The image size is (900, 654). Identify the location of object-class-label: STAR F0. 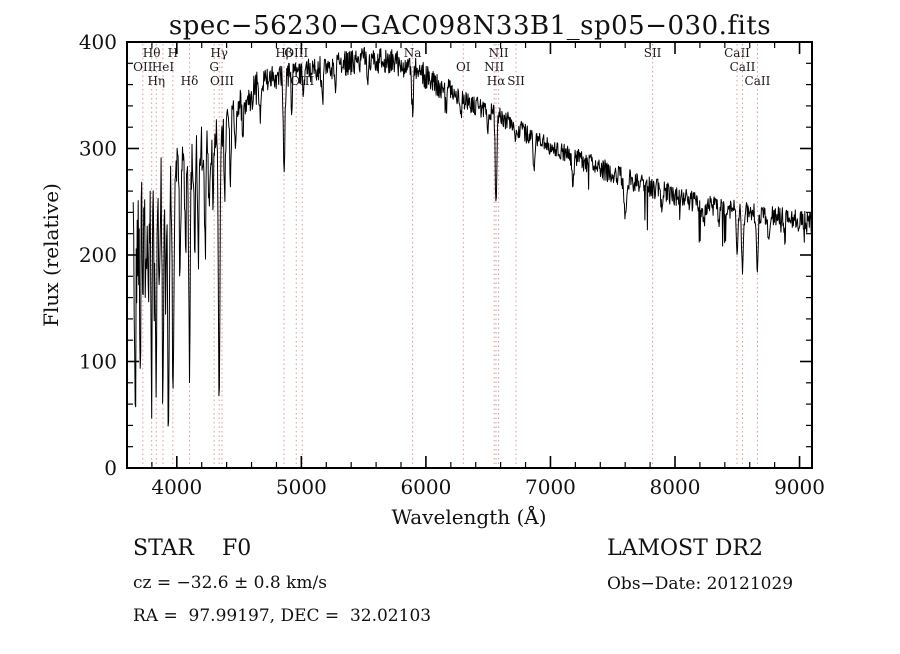
(192, 548).